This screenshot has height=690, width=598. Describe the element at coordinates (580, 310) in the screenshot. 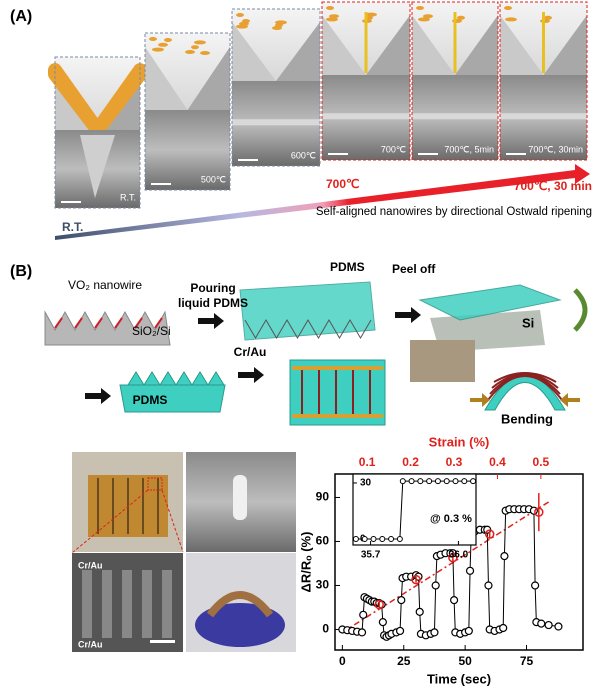

I see `curve-arrow` at that location.